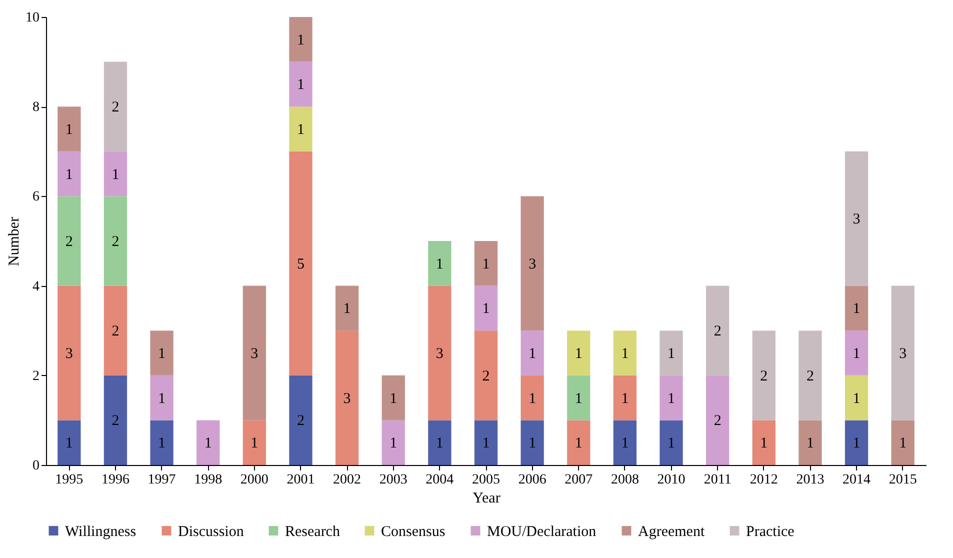  Describe the element at coordinates (486, 480) in the screenshot. I see `x-tick-label: 2005` at that location.